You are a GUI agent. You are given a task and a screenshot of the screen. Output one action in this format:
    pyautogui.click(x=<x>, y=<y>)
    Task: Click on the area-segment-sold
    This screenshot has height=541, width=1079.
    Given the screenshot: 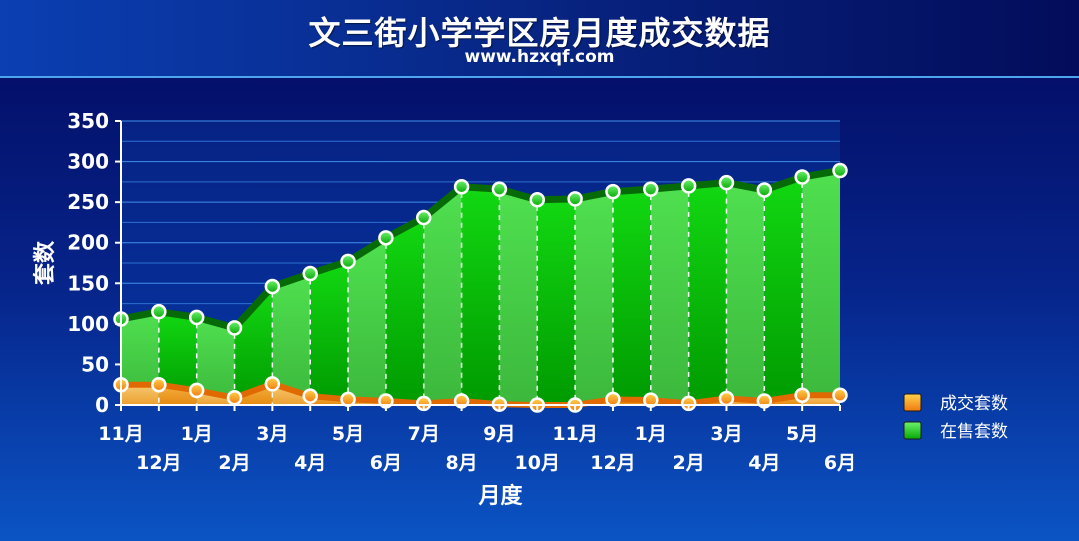 What is the action you would take?
    pyautogui.click(x=140, y=394)
    